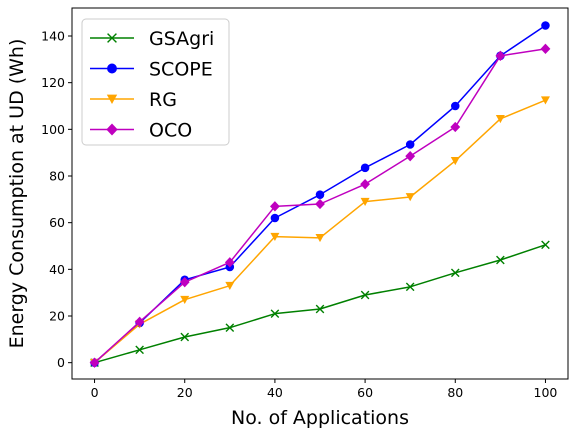 This screenshot has height=438, width=577. Describe the element at coordinates (141, 131) in the screenshot. I see `legend-item: OCO` at that location.